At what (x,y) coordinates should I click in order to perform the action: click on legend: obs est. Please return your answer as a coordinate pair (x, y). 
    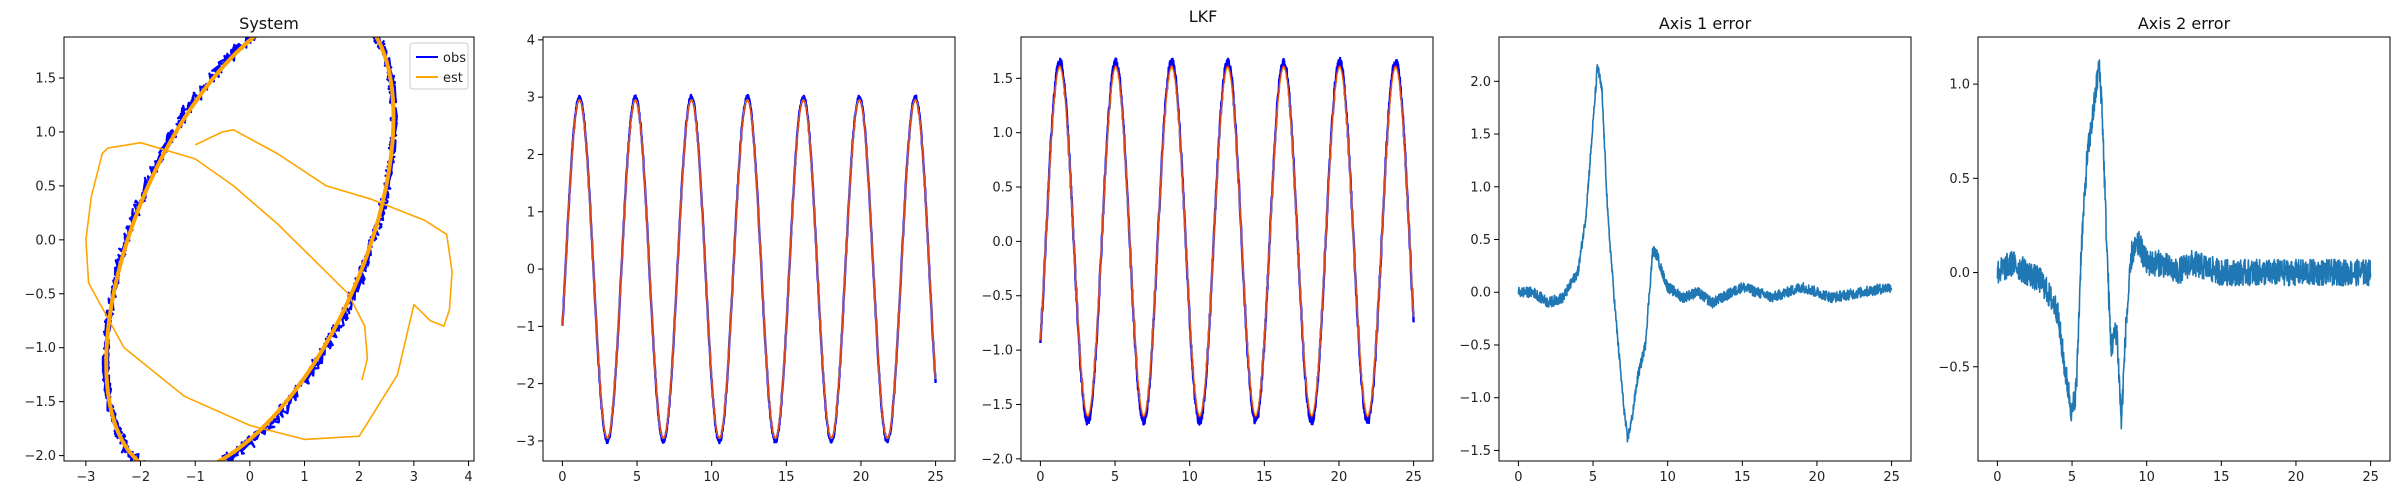
    Looking at the image, I should click on (439, 66).